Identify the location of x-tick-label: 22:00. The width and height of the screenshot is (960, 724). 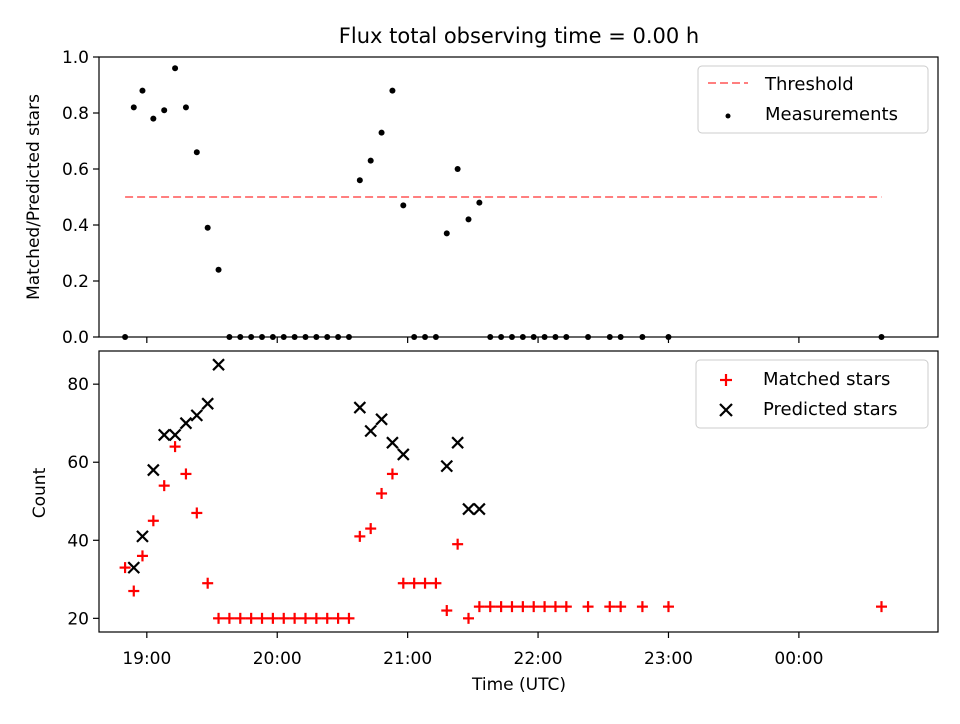
(538, 659).